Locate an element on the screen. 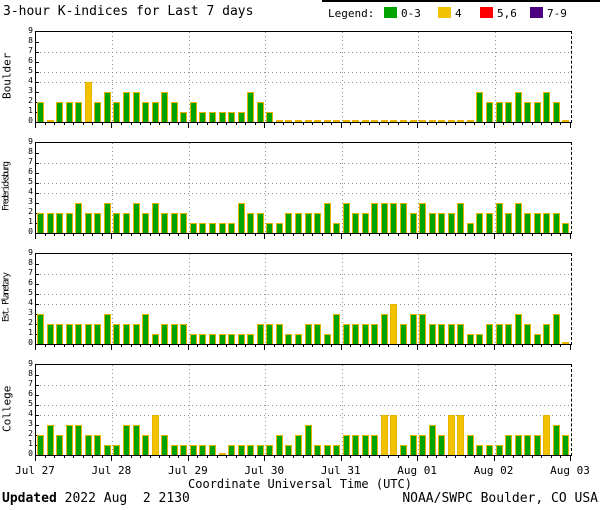 Image resolution: width=600 pixels, height=510 pixels. y-tick-label: 7 is located at coordinates (30, 50).